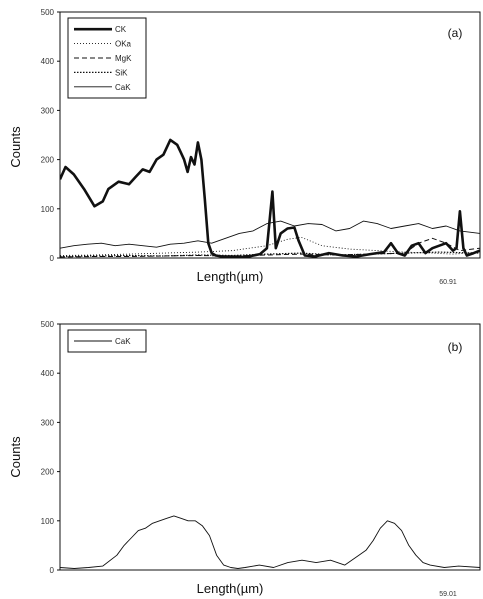 The width and height of the screenshot is (483, 599). I want to click on panel-label: (a), so click(455, 33).